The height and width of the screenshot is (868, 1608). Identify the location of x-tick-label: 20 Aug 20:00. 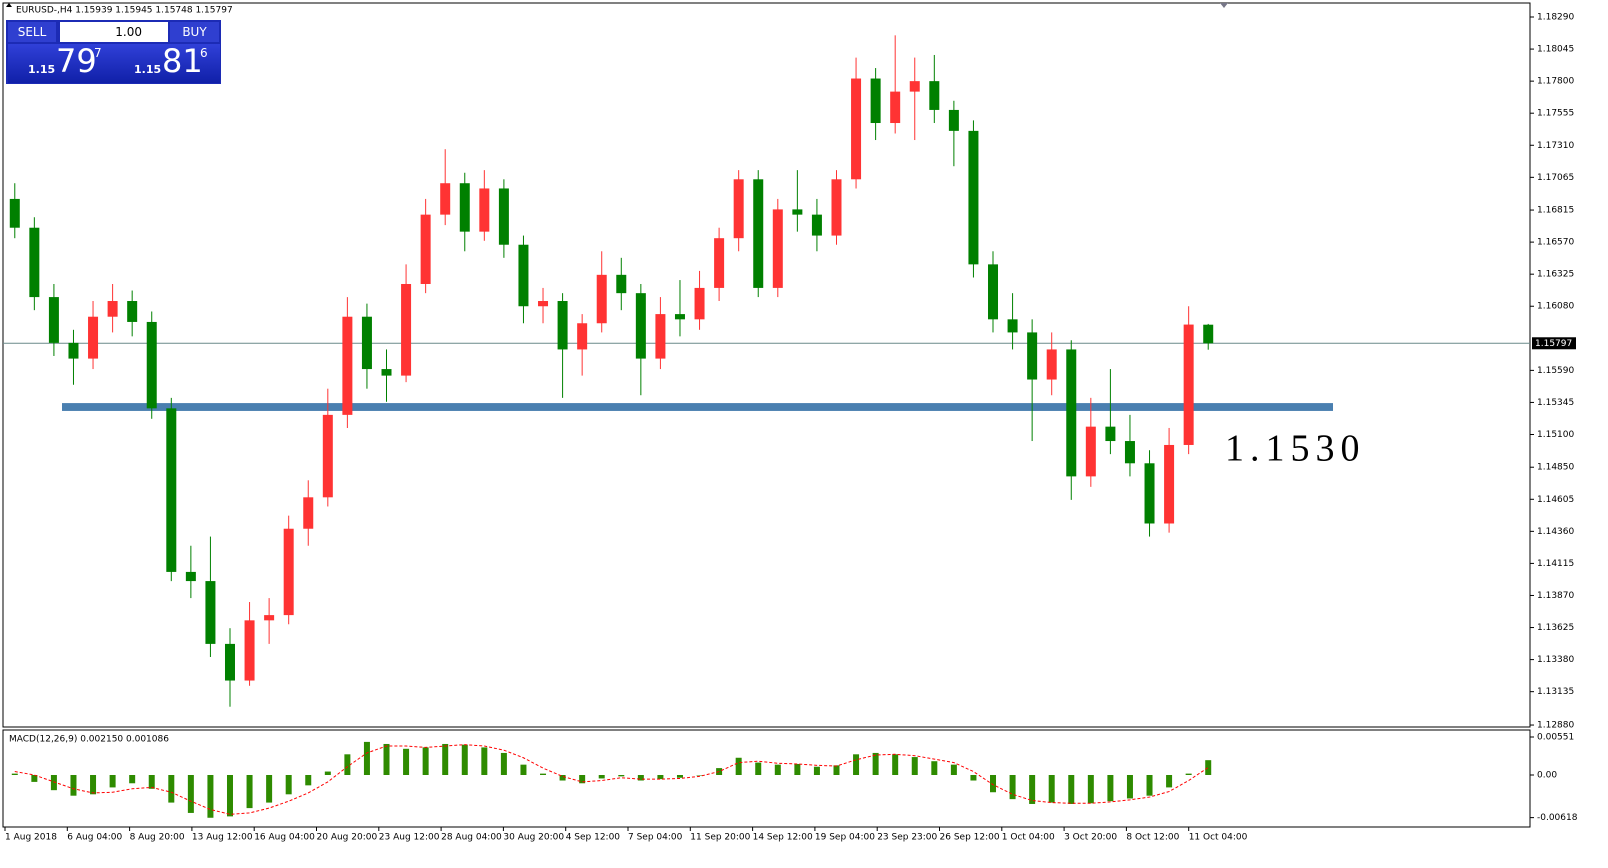
(347, 838).